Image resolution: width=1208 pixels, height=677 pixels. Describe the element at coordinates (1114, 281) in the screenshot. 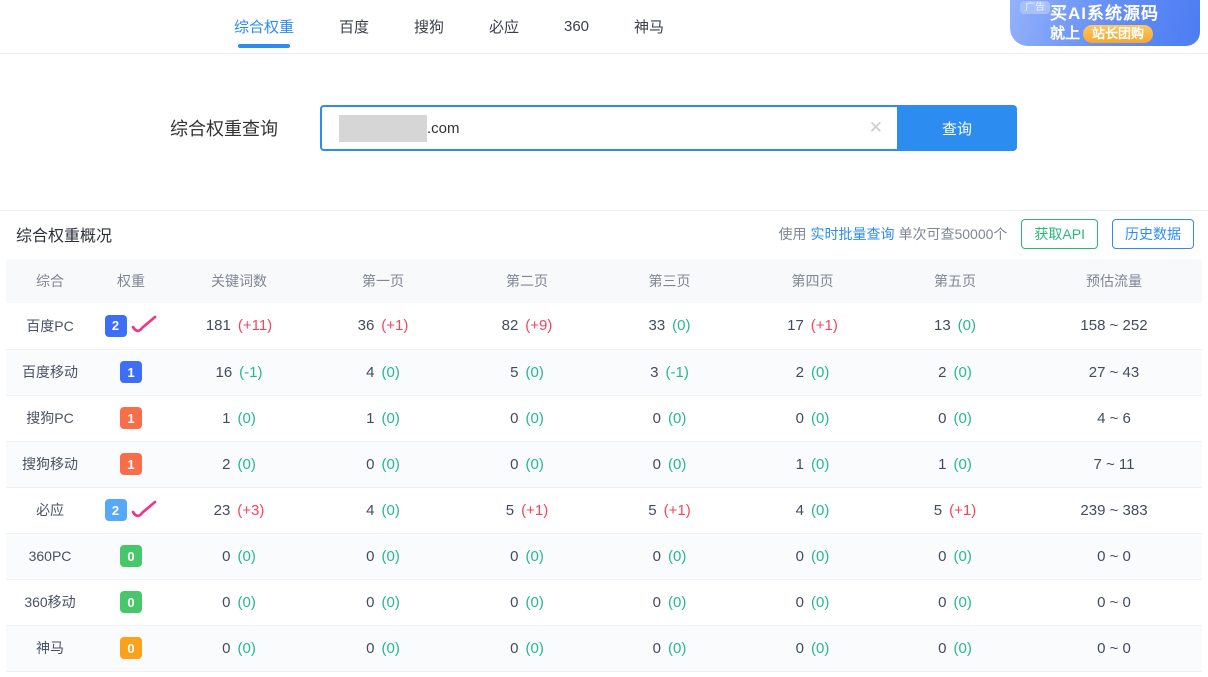

I see `column-header: 预估流量` at that location.